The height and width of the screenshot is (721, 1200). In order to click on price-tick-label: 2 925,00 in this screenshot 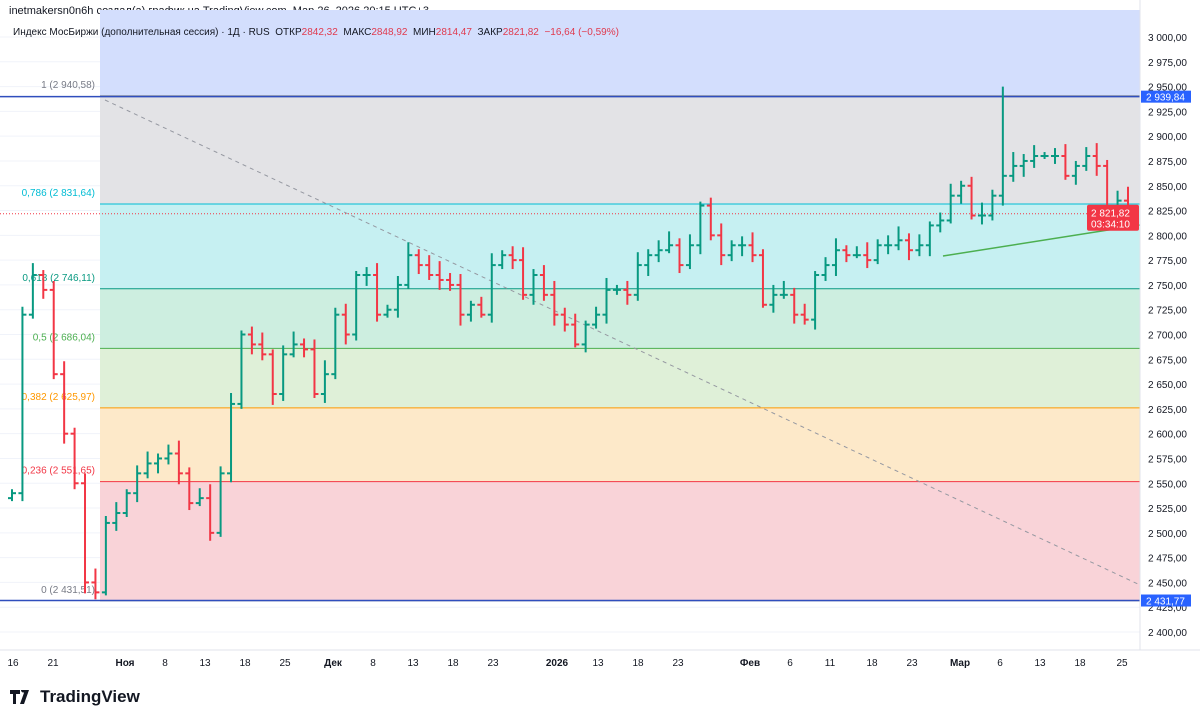, I will do `click(1167, 112)`.